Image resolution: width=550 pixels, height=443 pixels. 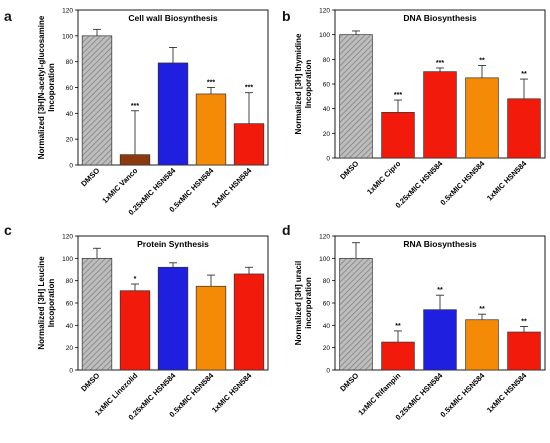 I want to click on chart-title: Cell wall Biosynthesis, so click(x=173, y=18).